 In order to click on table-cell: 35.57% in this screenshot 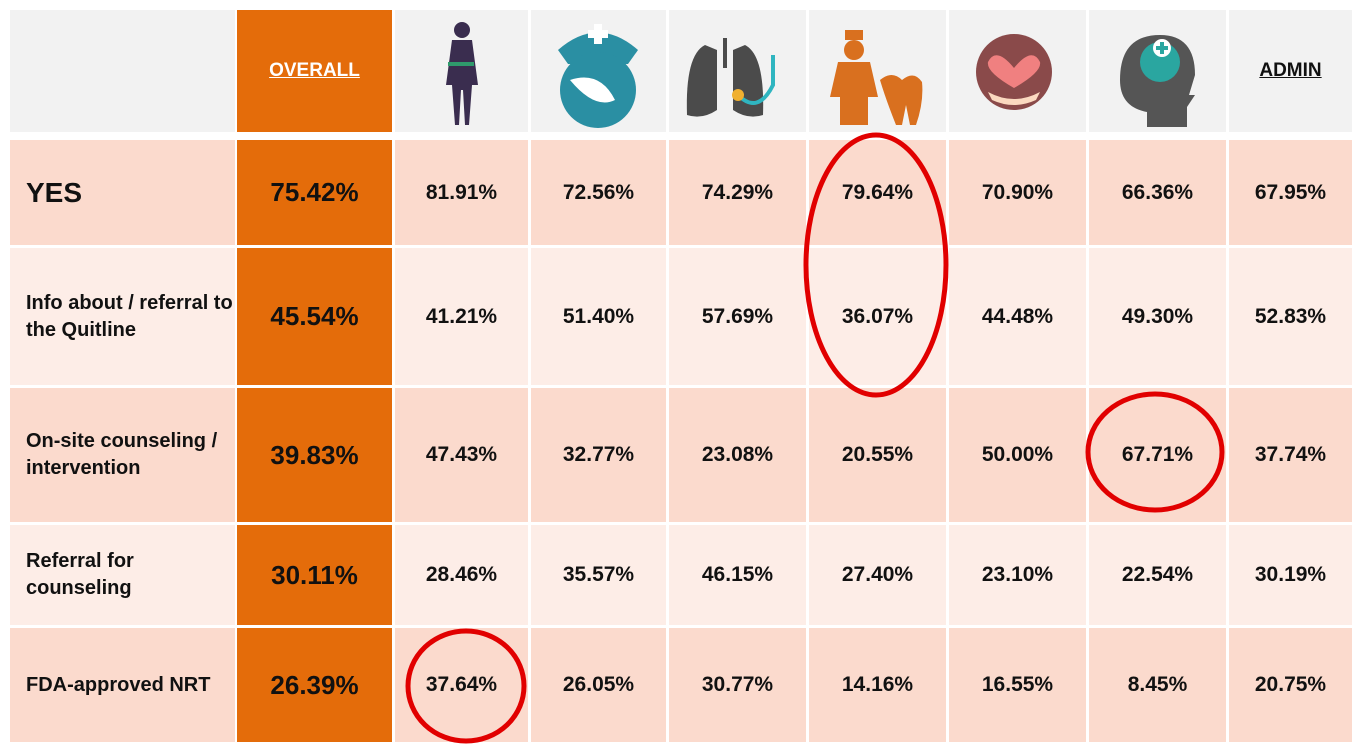, I will do `click(598, 575)`.